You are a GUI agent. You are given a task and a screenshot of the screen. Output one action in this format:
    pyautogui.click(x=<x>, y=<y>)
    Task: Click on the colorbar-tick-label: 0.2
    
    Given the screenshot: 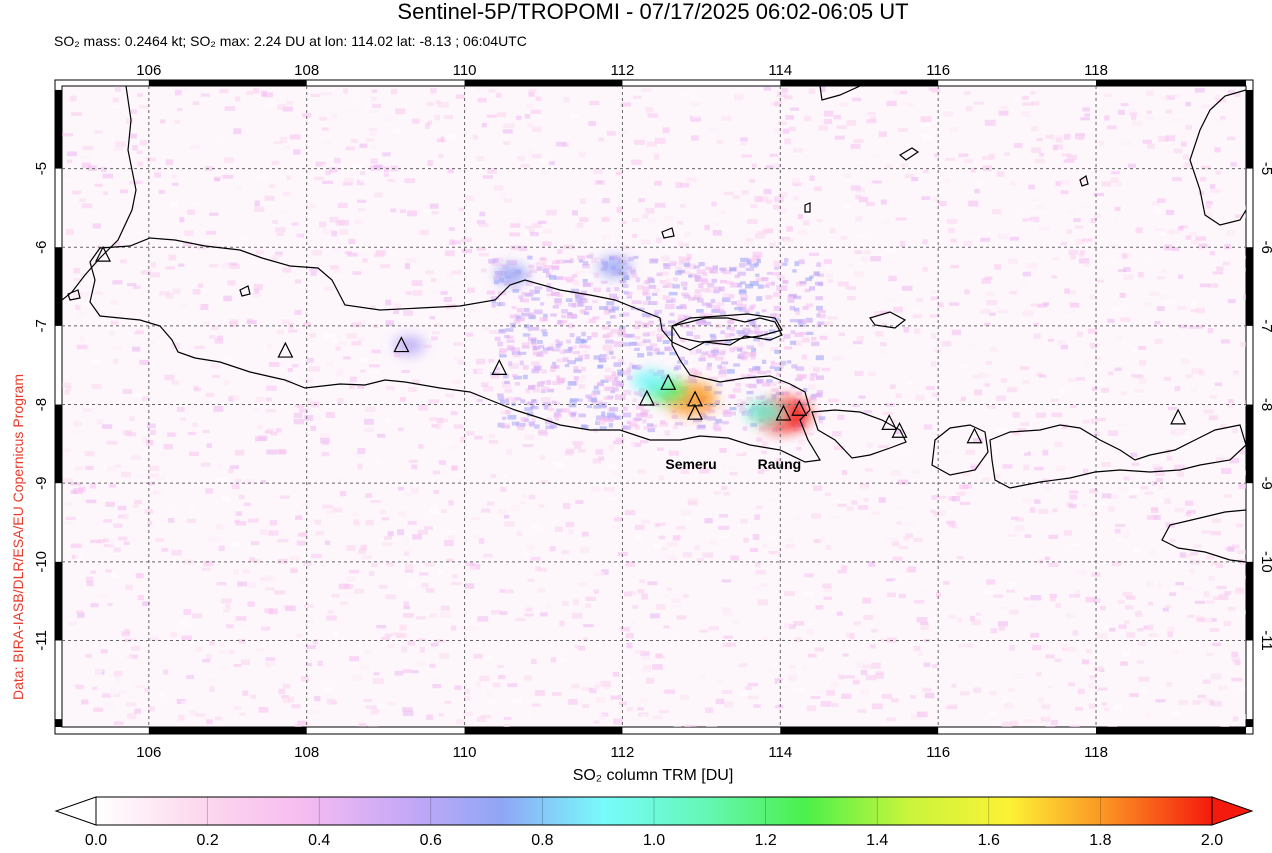 What is the action you would take?
    pyautogui.click(x=207, y=840)
    